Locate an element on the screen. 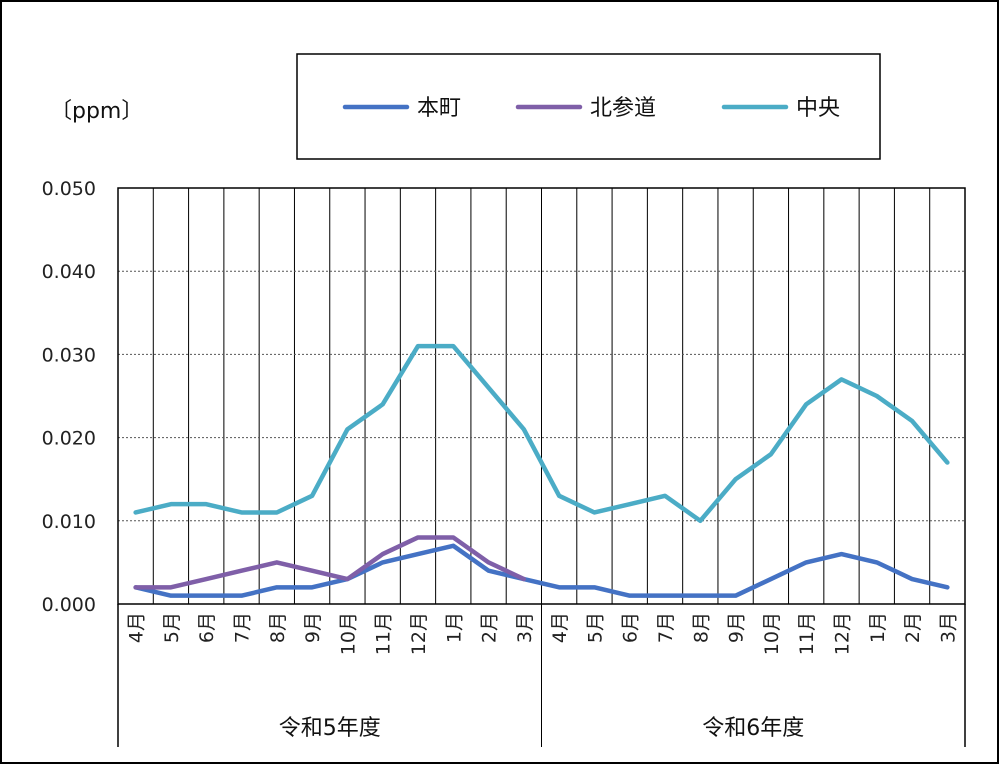 Image resolution: width=999 pixels, height=764 pixels. legend-label: 本町 is located at coordinates (439, 108).